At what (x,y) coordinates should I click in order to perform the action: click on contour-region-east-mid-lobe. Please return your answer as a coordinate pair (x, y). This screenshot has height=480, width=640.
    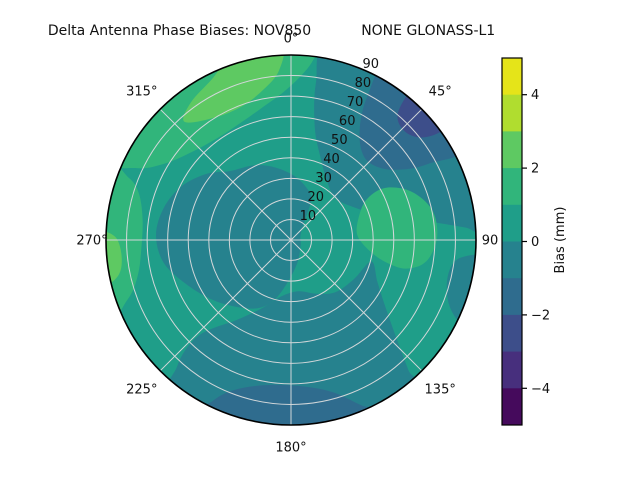
    Looking at the image, I should click on (397, 228).